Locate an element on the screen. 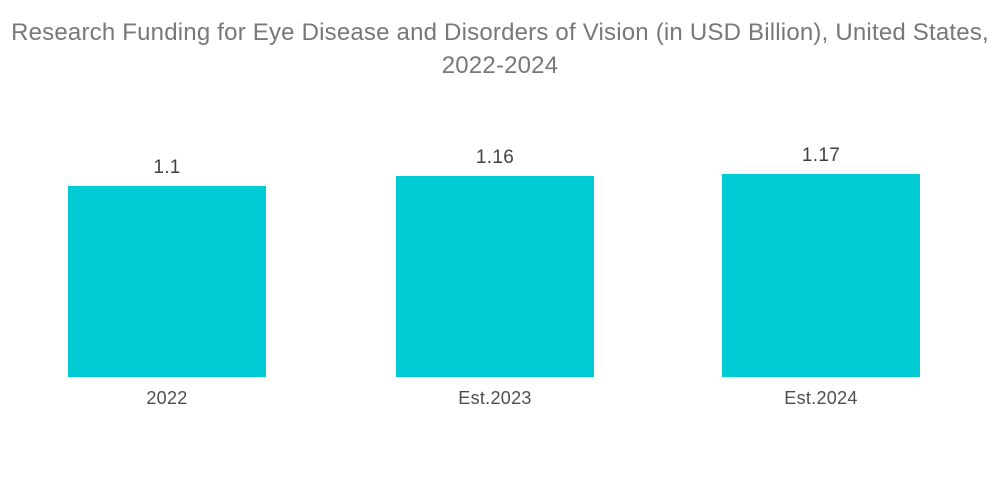 This screenshot has height=504, width=1000. bar-category-label: Est.2024 is located at coordinates (821, 398).